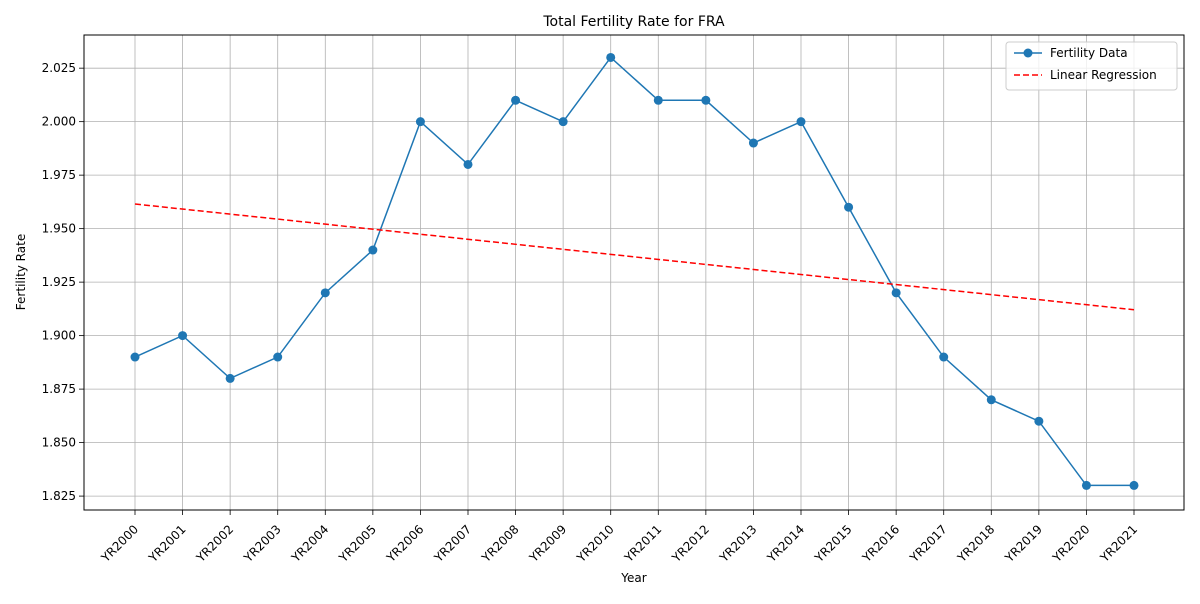 Image resolution: width=1200 pixels, height=604 pixels. I want to click on y-tick-label: 1.825, so click(59, 496).